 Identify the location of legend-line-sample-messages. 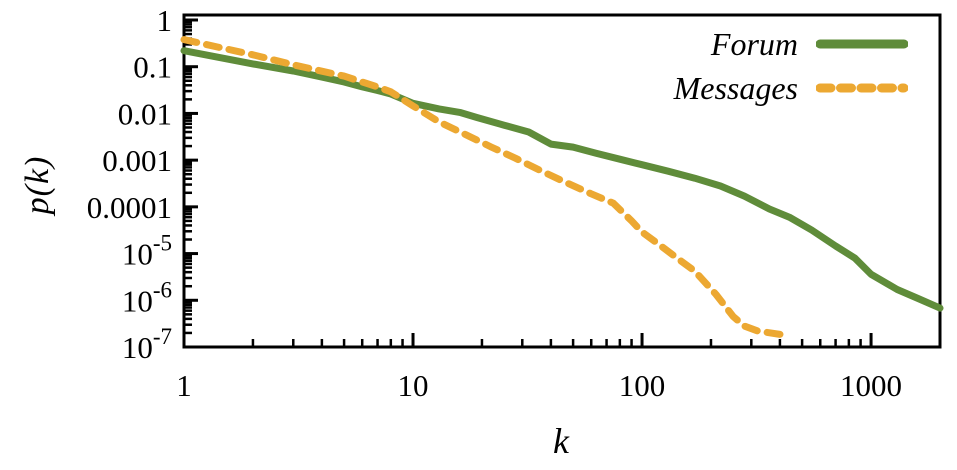
(862, 88).